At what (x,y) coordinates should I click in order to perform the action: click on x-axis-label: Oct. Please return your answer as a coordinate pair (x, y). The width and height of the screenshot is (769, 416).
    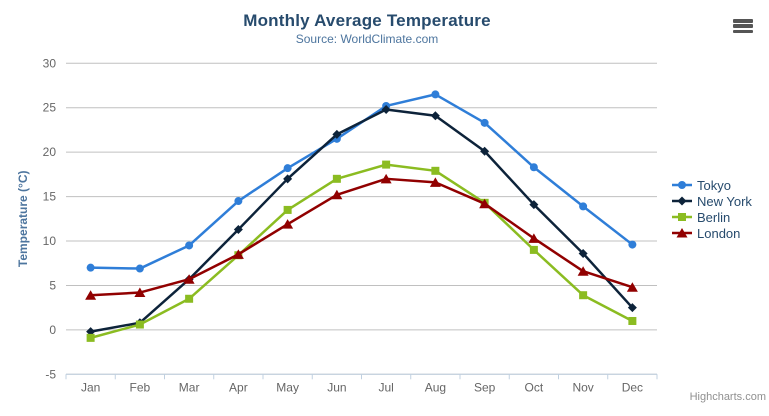
    Looking at the image, I should click on (534, 387).